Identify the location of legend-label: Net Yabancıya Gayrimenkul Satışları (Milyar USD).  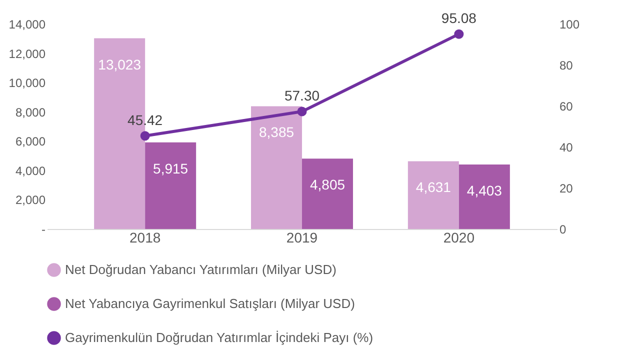
(210, 303).